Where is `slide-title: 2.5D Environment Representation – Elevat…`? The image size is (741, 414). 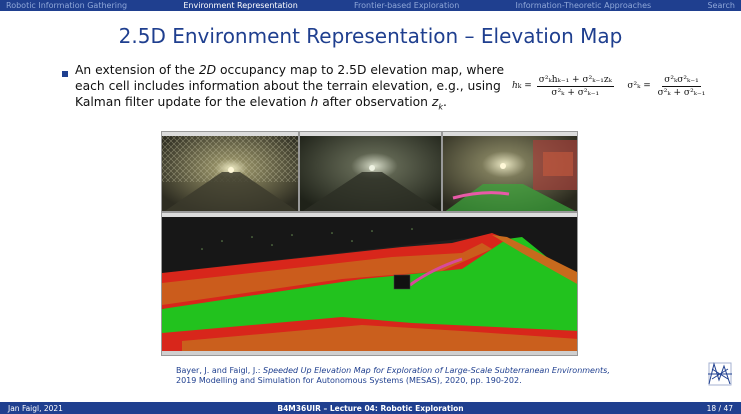
slide-title: 2.5D Environment Representation – Elevat… is located at coordinates (370, 36).